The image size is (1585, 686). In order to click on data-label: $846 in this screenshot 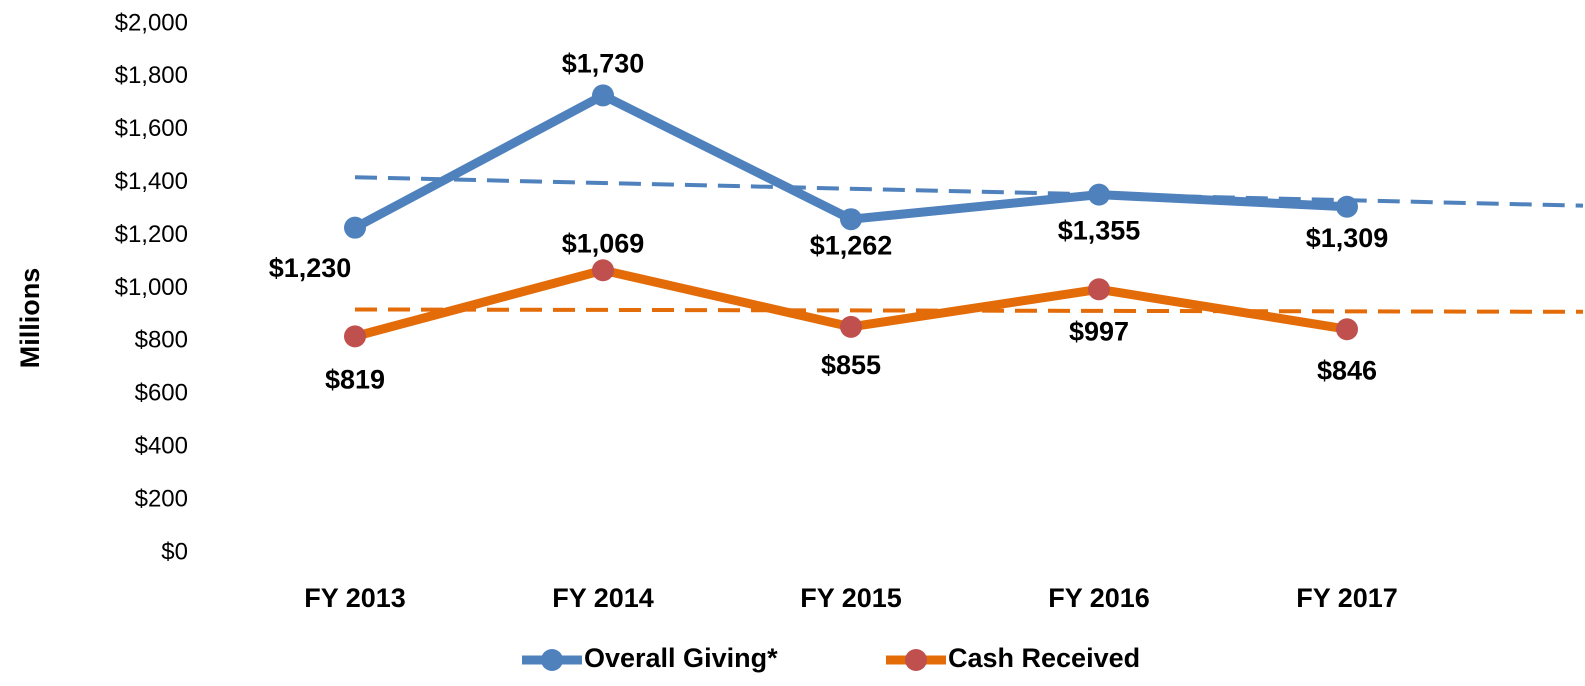, I will do `click(1347, 370)`.